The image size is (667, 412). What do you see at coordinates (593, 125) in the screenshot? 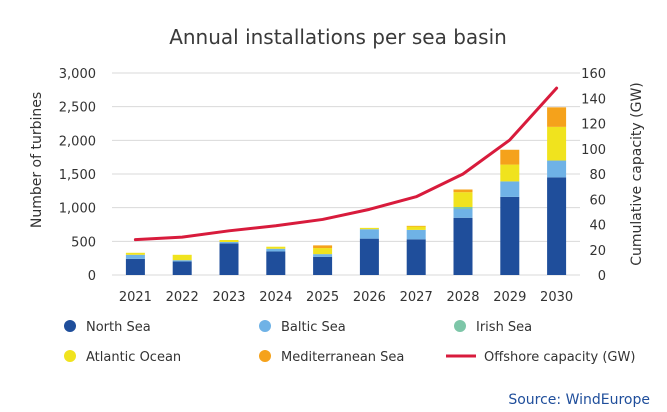
I see `y2-tick-label: 120` at bounding box center [593, 125].